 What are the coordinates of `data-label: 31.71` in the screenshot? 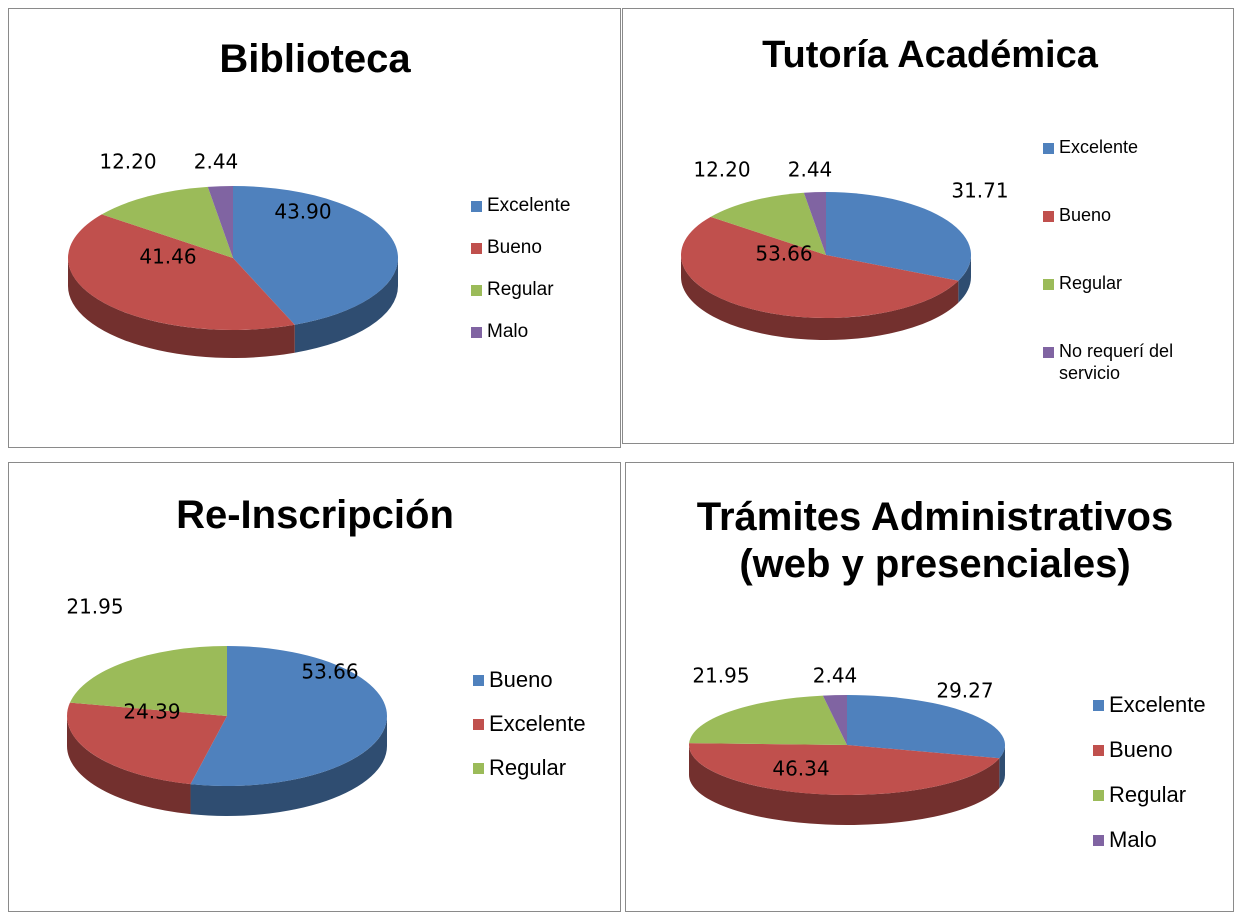 It's located at (979, 191).